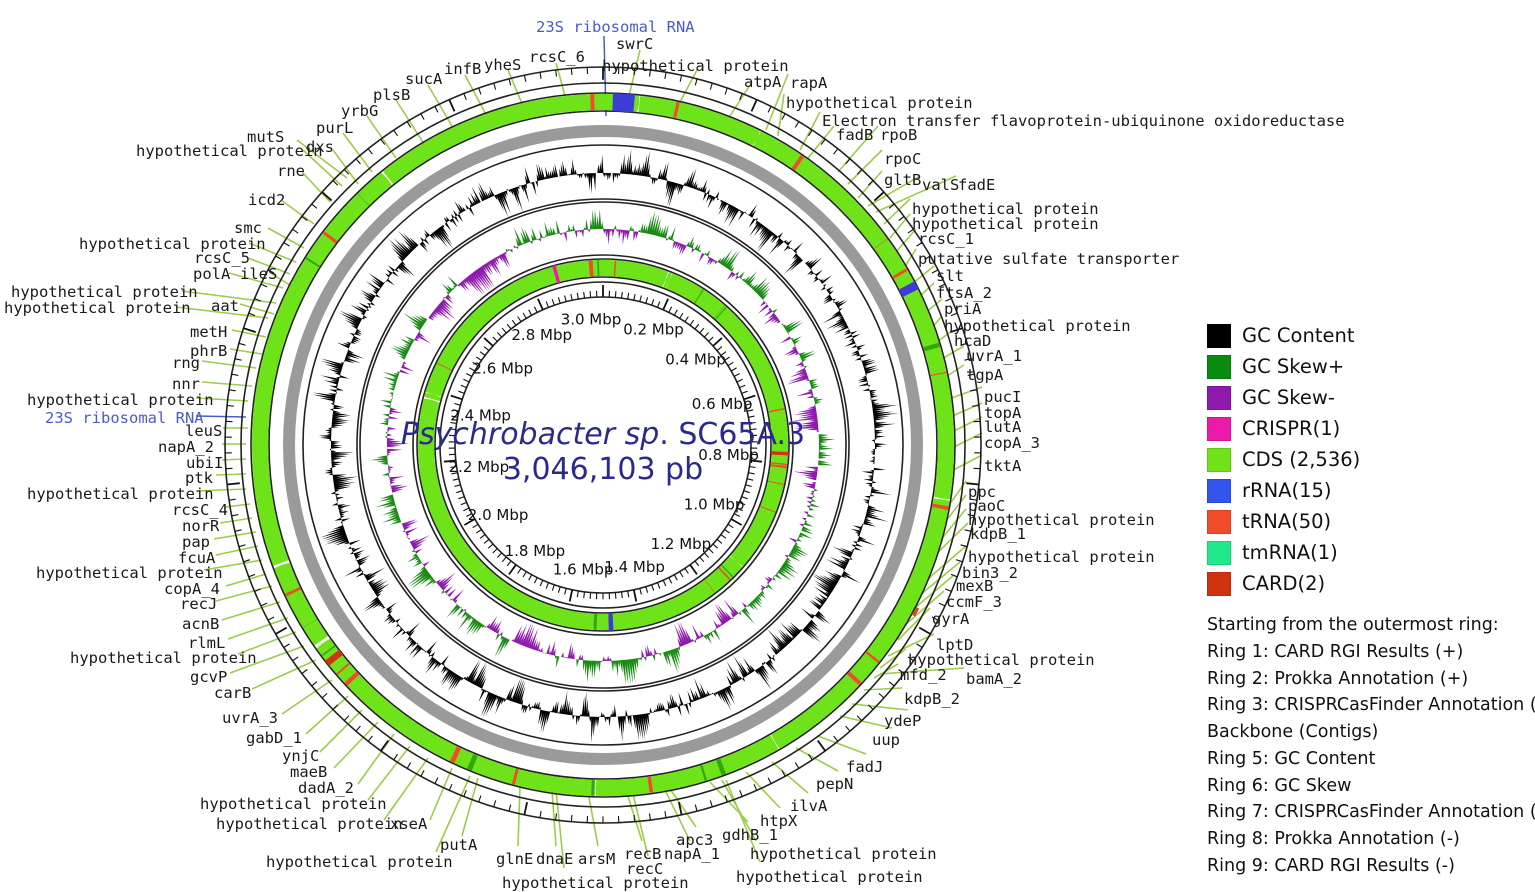  What do you see at coordinates (502, 65) in the screenshot?
I see `gene-label: yheS` at bounding box center [502, 65].